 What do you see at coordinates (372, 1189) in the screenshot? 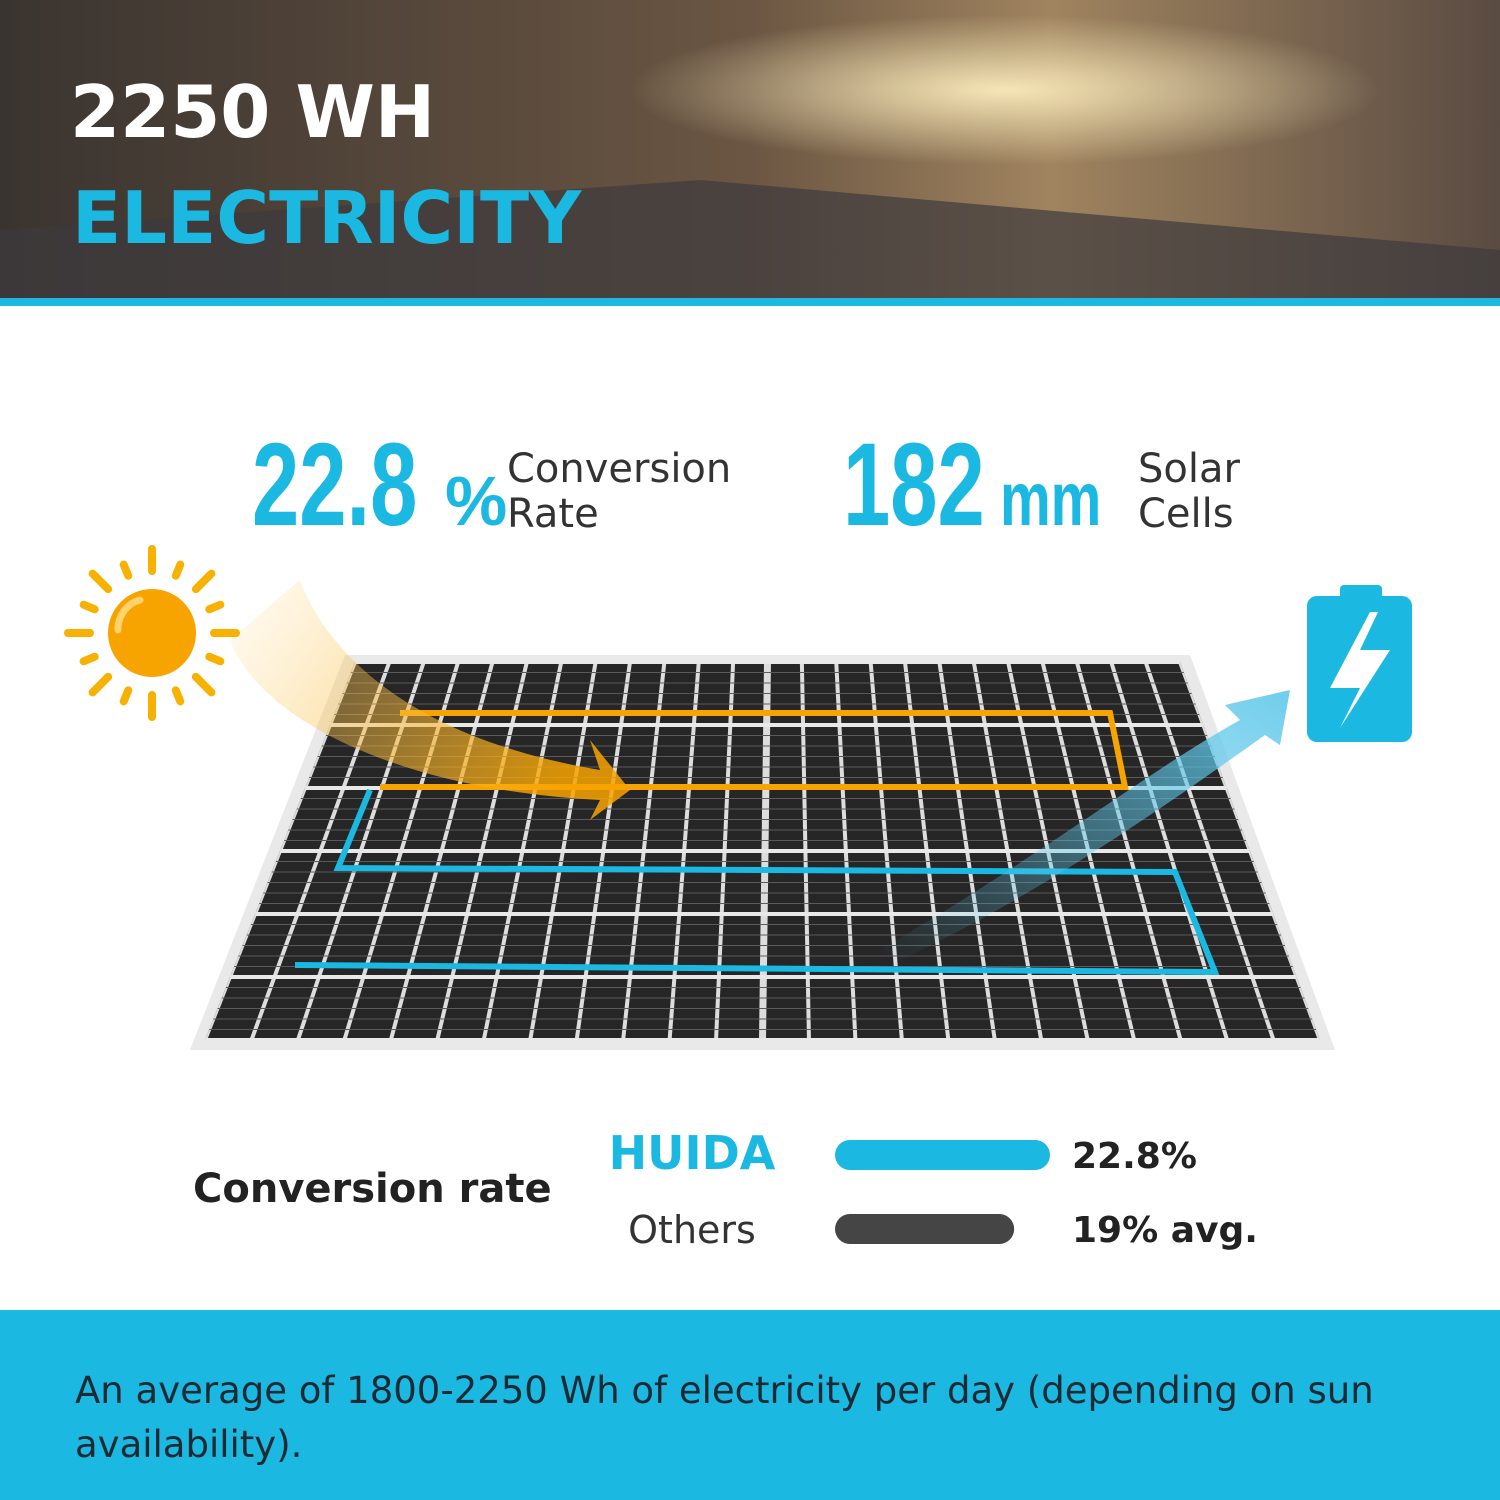
I see `comparison-title: Conversion rate` at bounding box center [372, 1189].